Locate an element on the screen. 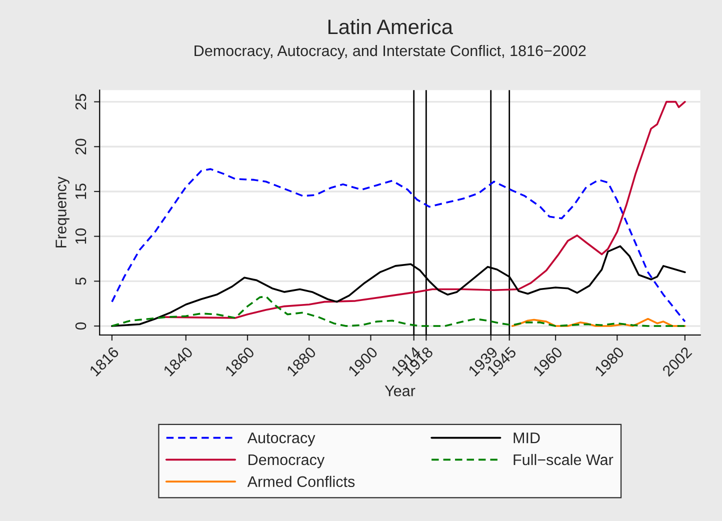 Image resolution: width=722 pixels, height=521 pixels. legend-label: Autocracy is located at coordinates (281, 439).